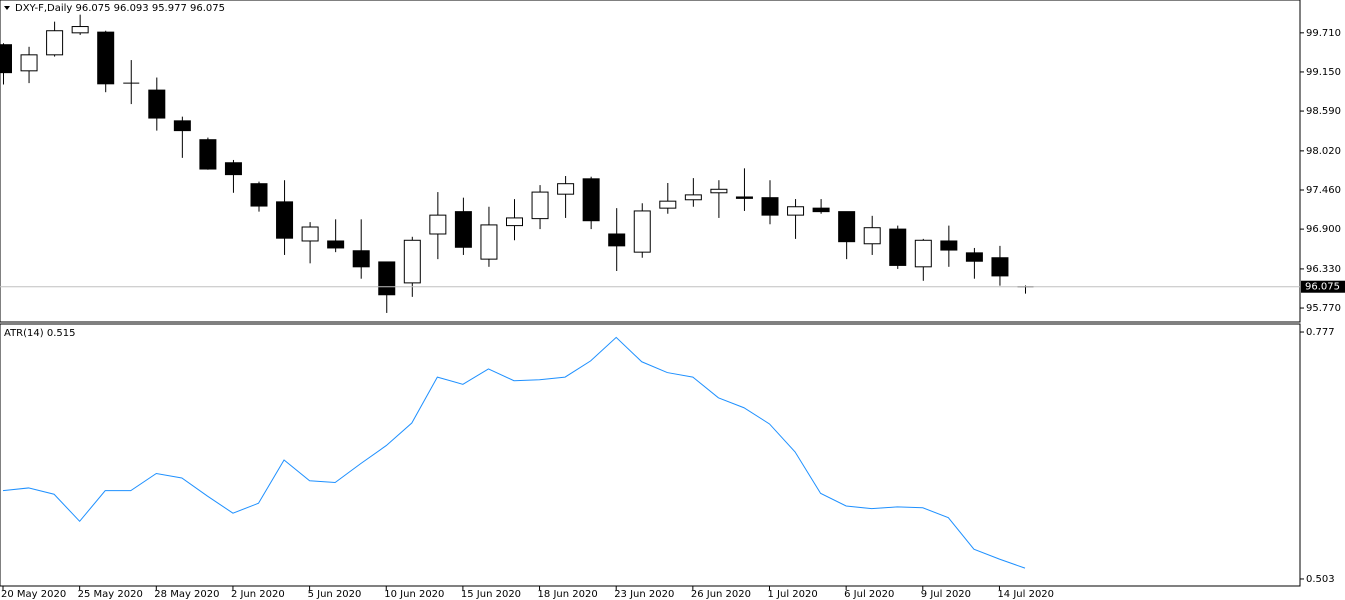 The width and height of the screenshot is (1345, 600). I want to click on menu-arrow, so click(7, 8).